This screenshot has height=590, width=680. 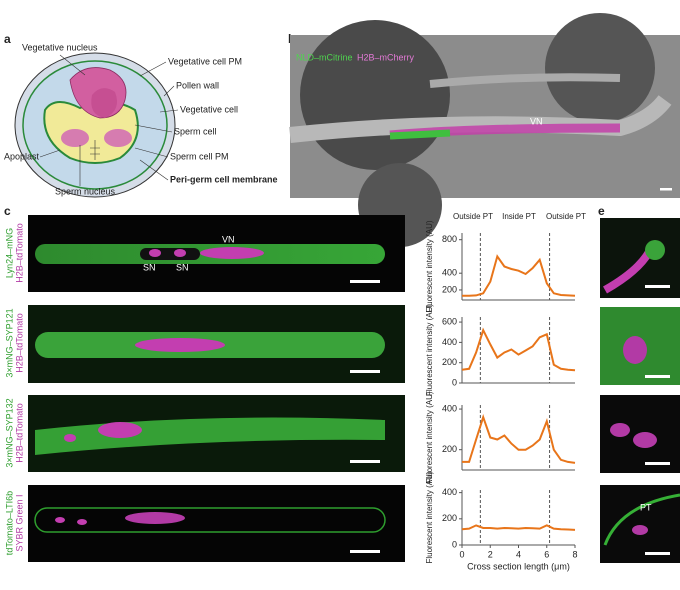 I want to click on x-axis-label: Cross section length (μm), so click(x=518, y=566).